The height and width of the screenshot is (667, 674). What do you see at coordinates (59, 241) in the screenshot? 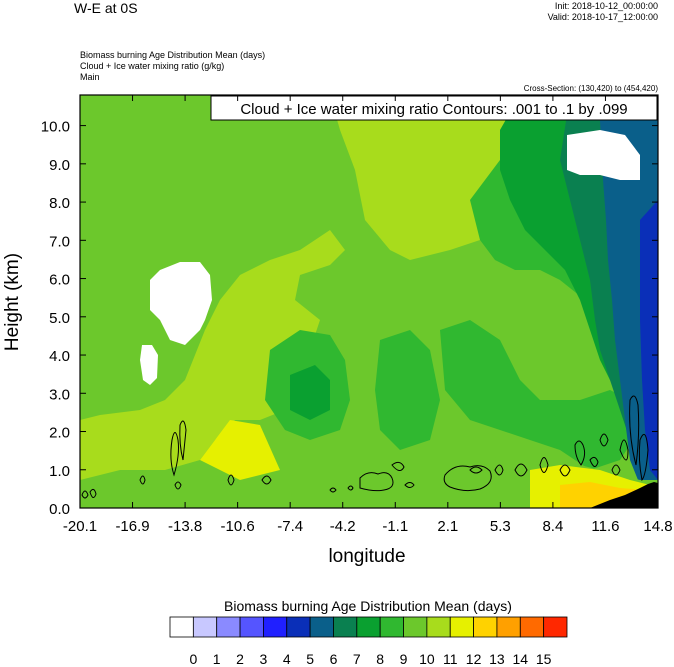
I see `y-tick-label: 7.0` at bounding box center [59, 241].